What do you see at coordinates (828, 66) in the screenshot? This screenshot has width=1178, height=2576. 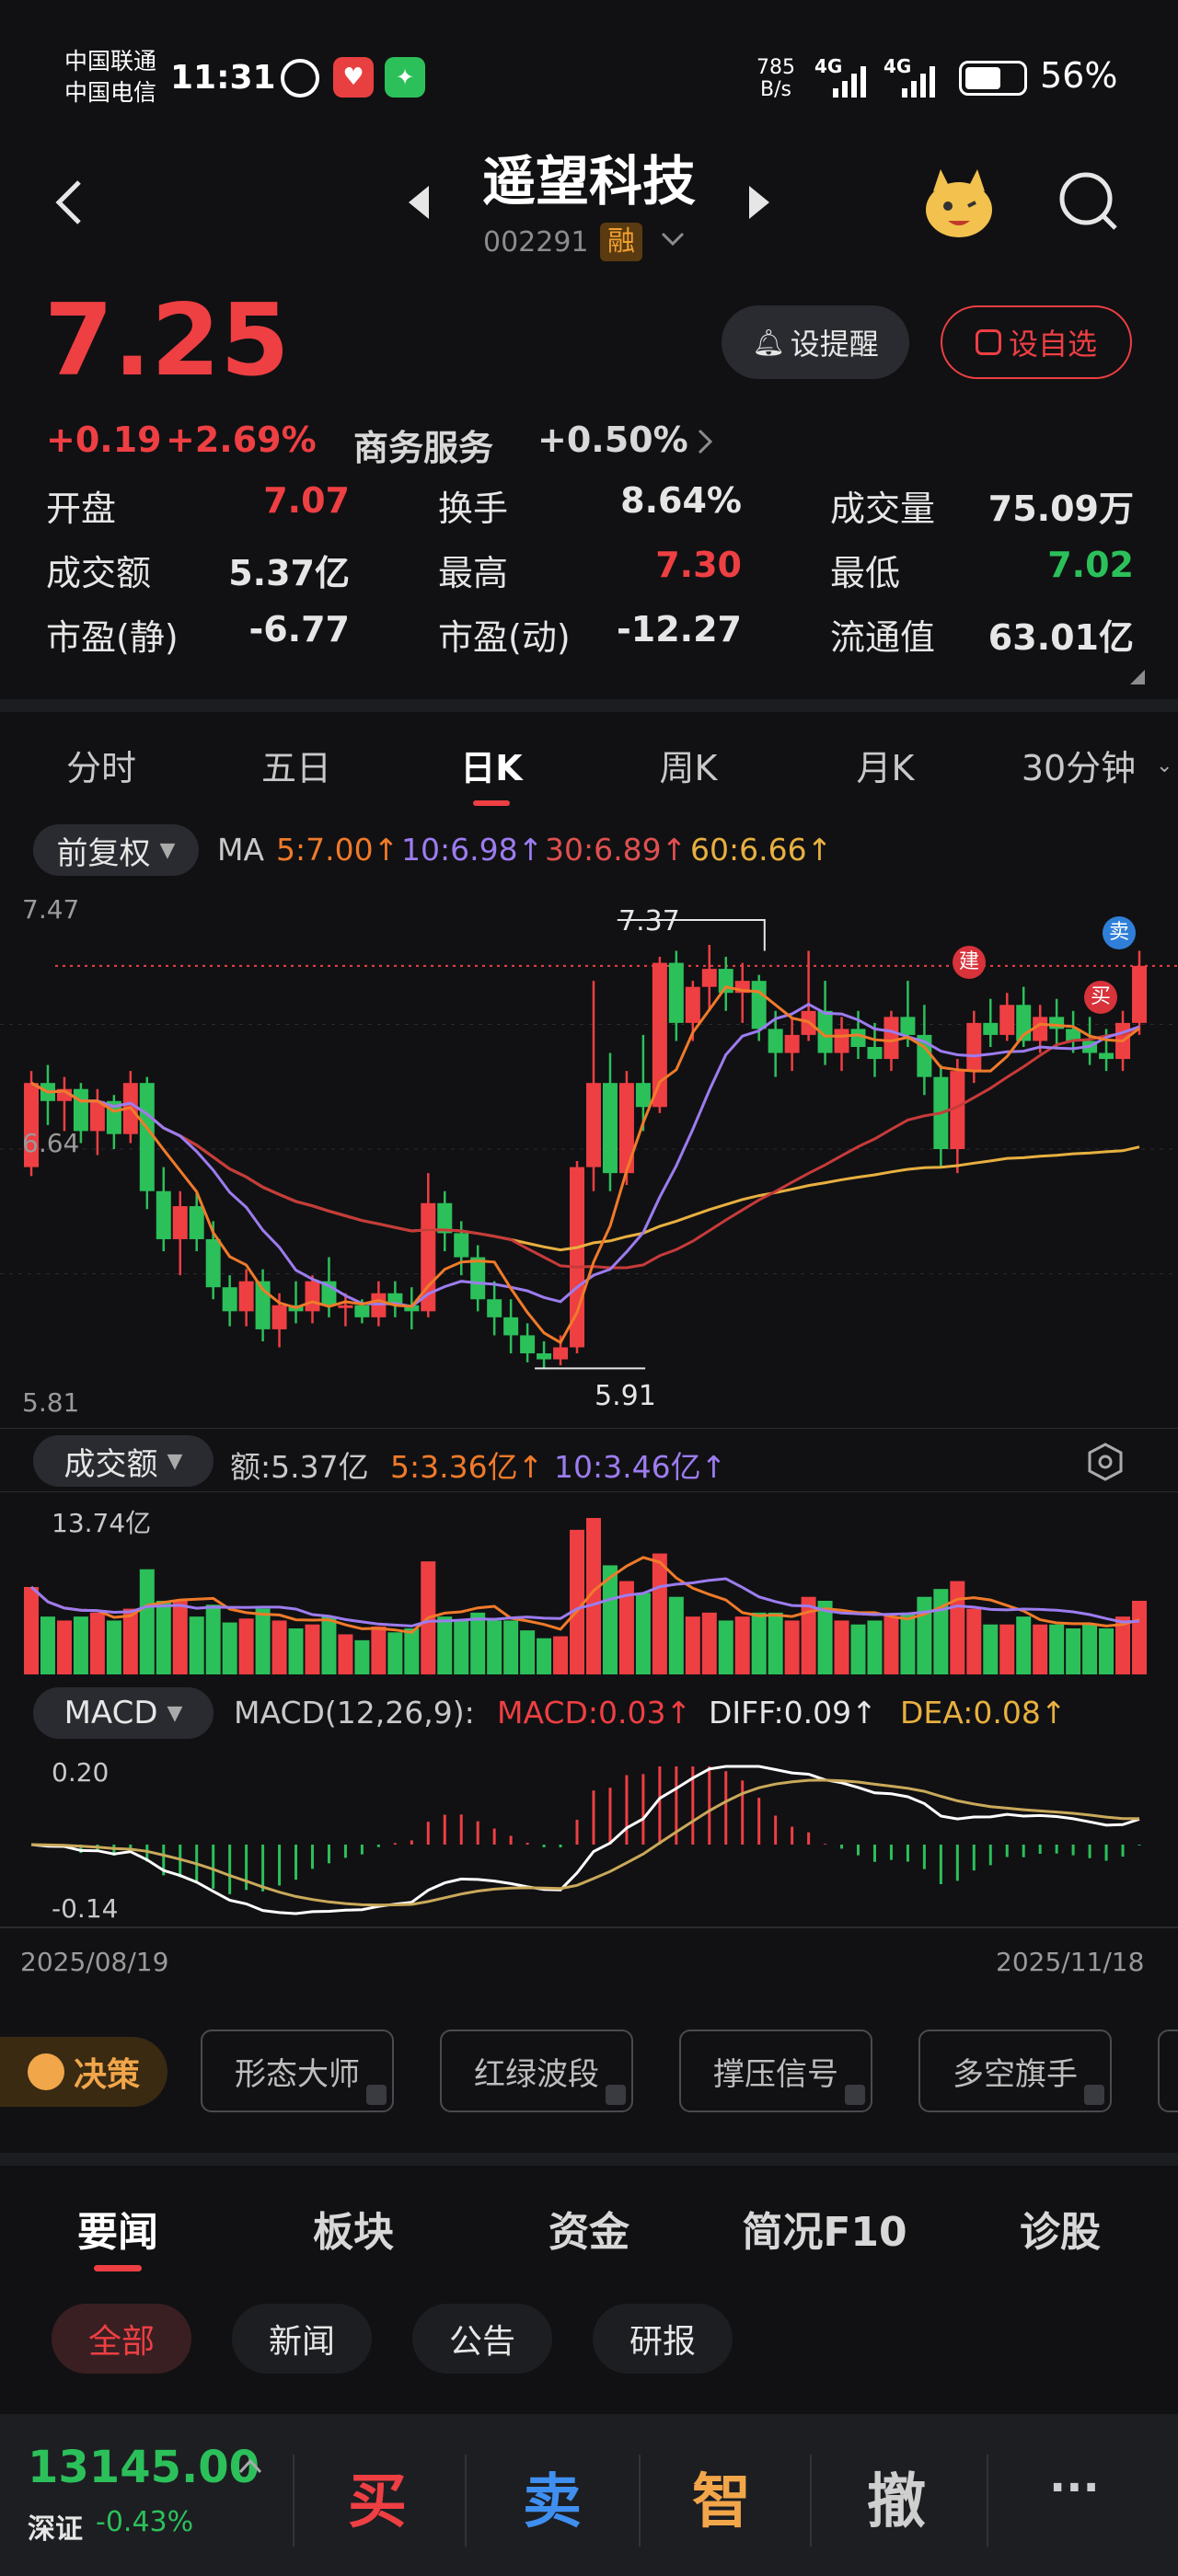 I see `signal-1-label: 4G` at bounding box center [828, 66].